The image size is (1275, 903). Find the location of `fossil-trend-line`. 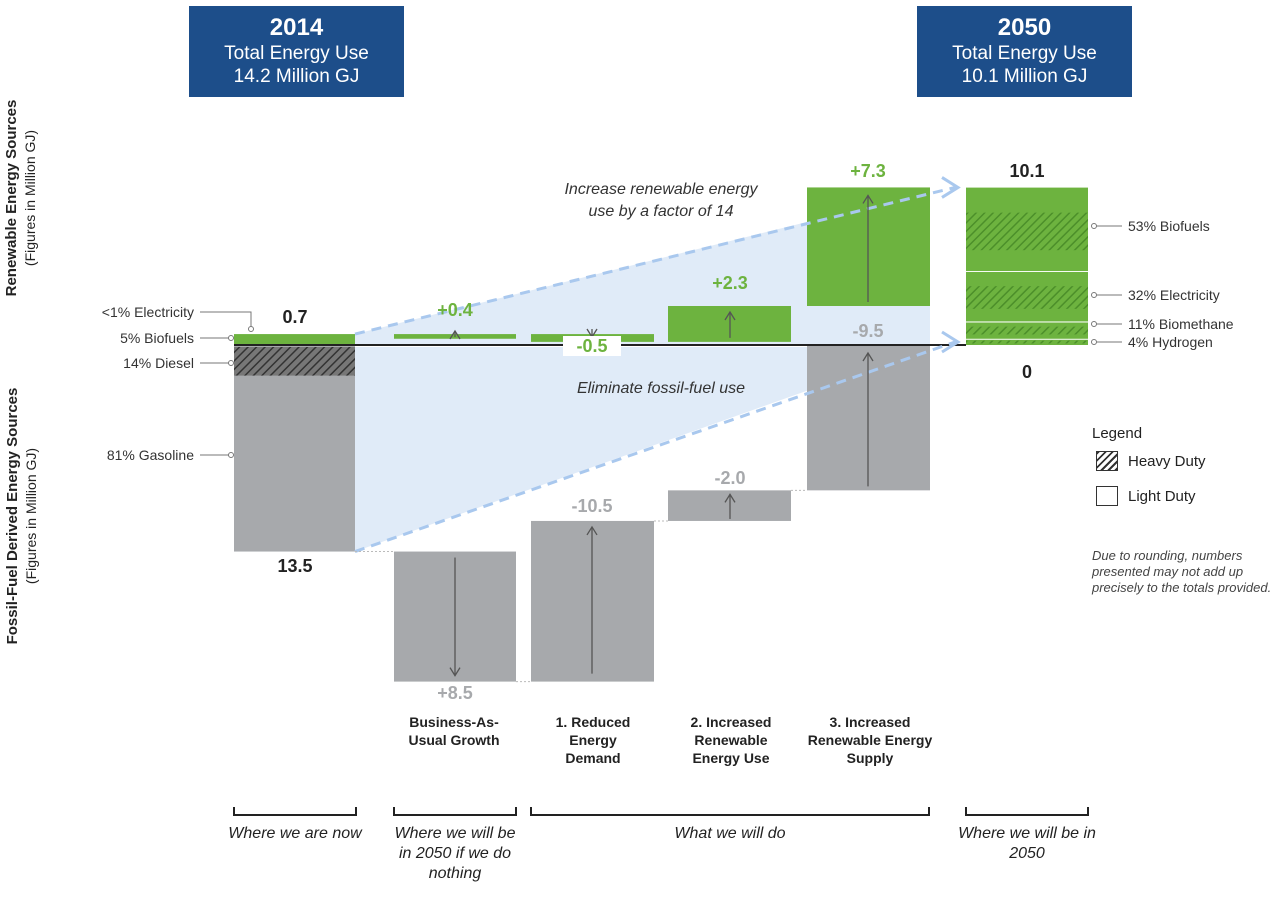

fossil-trend-line is located at coordinates (655, 446).